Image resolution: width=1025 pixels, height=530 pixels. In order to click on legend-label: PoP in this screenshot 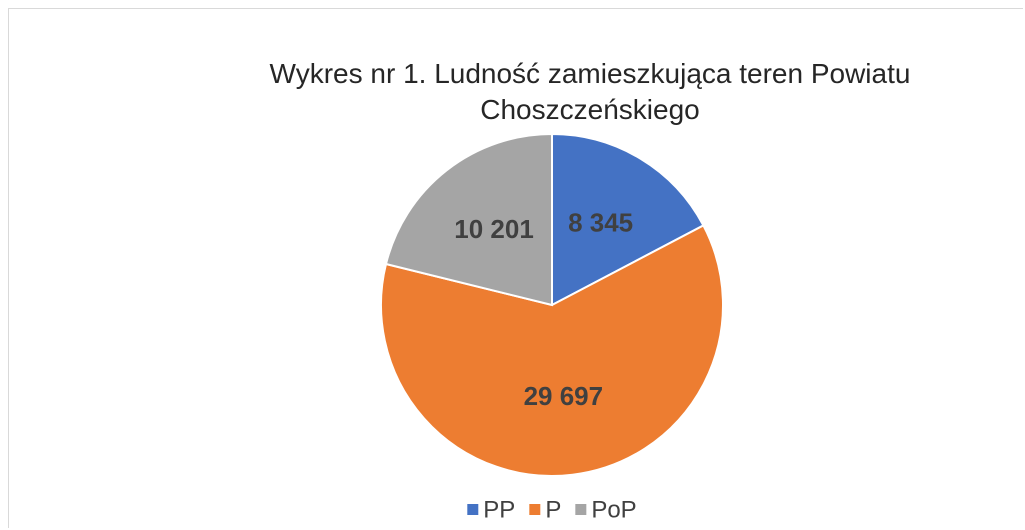, I will do `click(613, 509)`.